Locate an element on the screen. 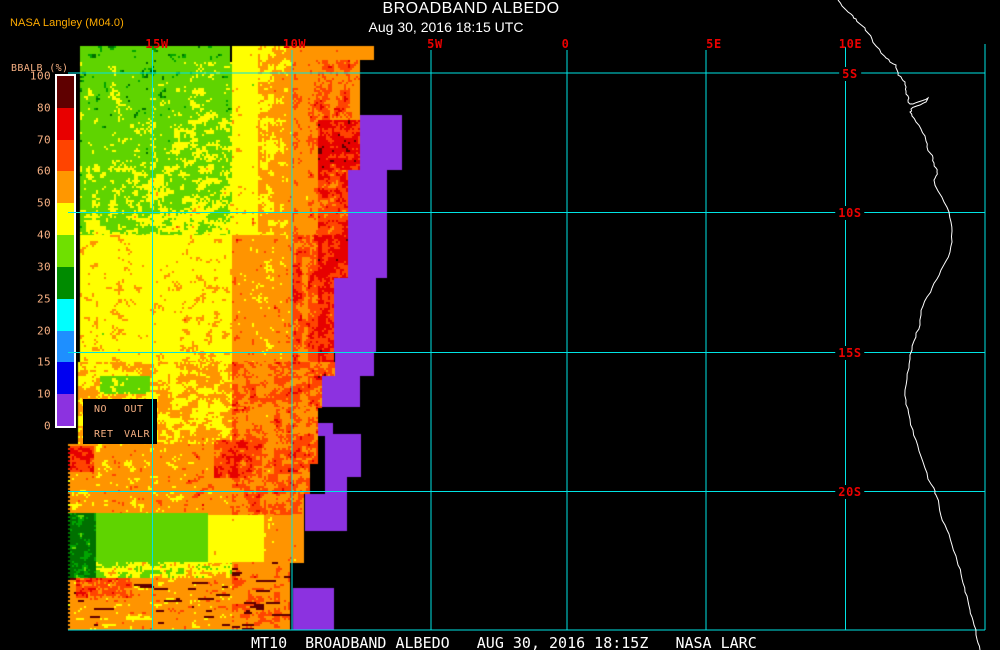 The image size is (1000, 650). coastline-path is located at coordinates (909, 325).